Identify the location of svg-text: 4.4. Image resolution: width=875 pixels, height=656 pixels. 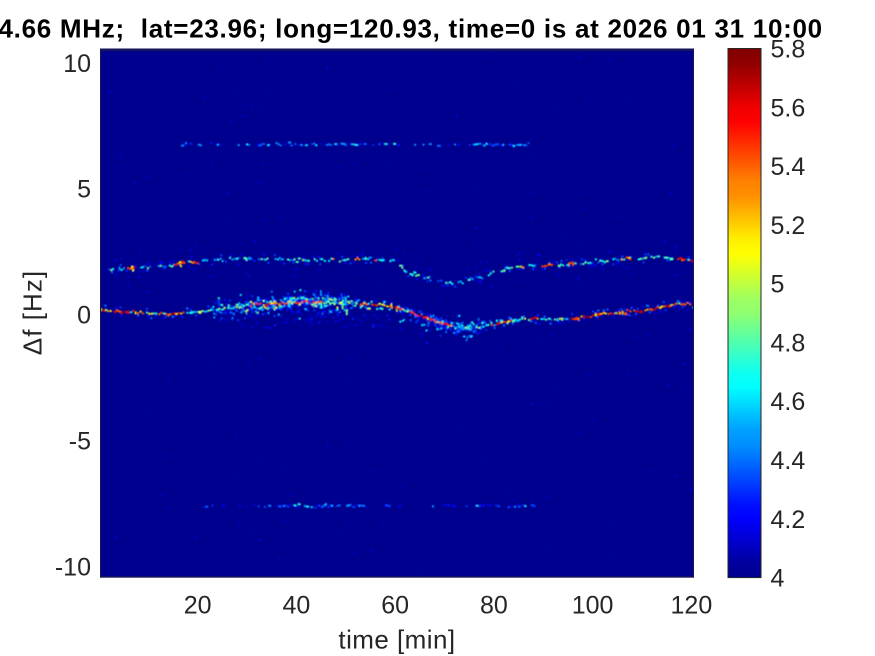
(788, 461).